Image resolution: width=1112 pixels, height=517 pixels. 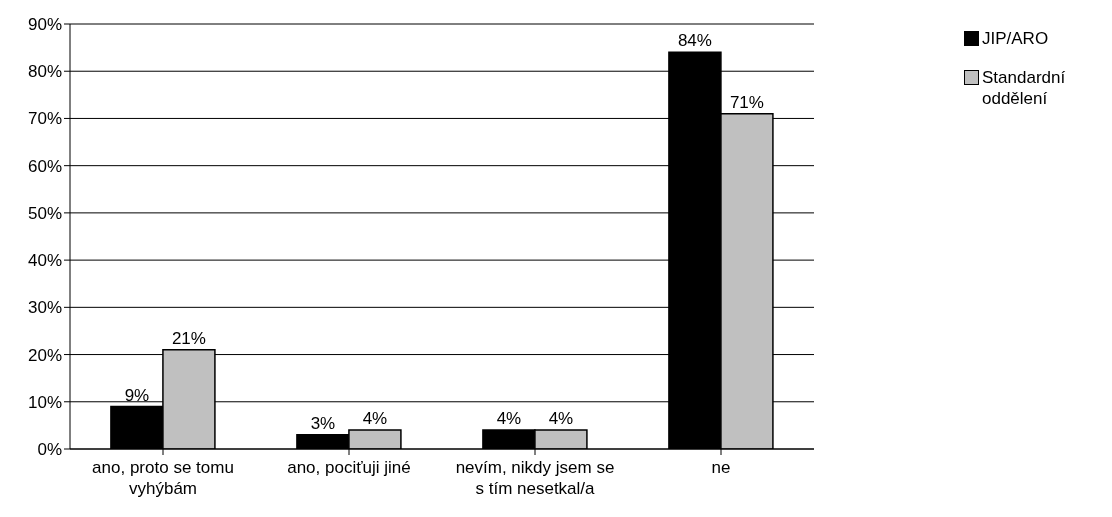 I want to click on x-tick-label: ano, pociťuji jiné, so click(x=349, y=467).